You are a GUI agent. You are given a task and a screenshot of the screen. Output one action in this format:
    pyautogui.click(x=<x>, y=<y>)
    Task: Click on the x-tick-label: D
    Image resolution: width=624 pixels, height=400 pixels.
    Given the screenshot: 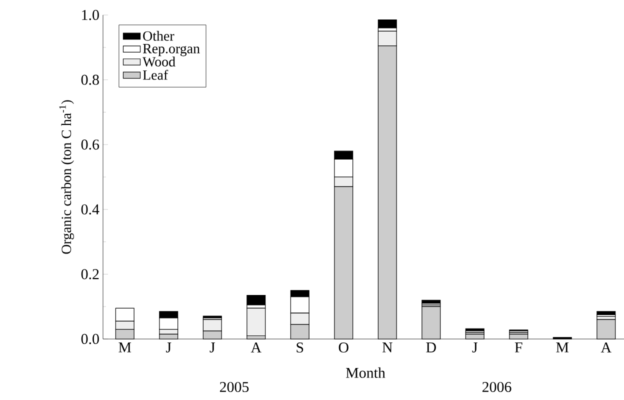 What is the action you would take?
    pyautogui.click(x=431, y=347)
    